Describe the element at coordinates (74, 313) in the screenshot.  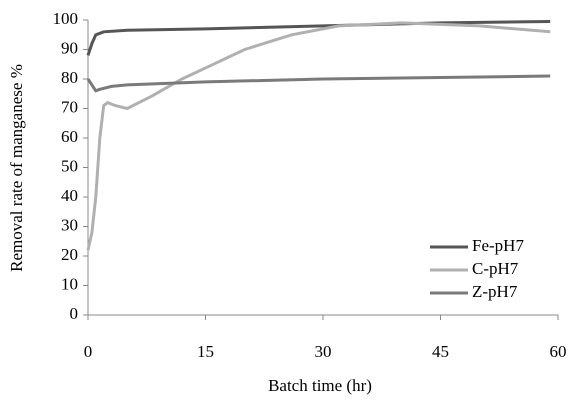
I see `y-tick-label: 0` at that location.